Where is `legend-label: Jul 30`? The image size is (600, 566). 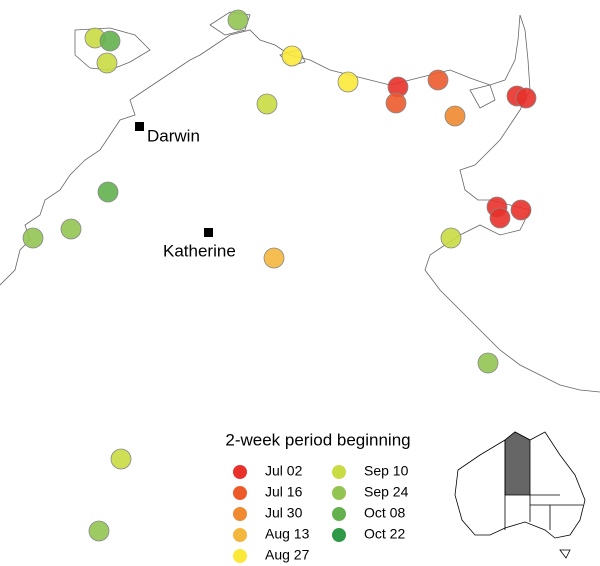 legend-label: Jul 30 is located at coordinates (284, 513).